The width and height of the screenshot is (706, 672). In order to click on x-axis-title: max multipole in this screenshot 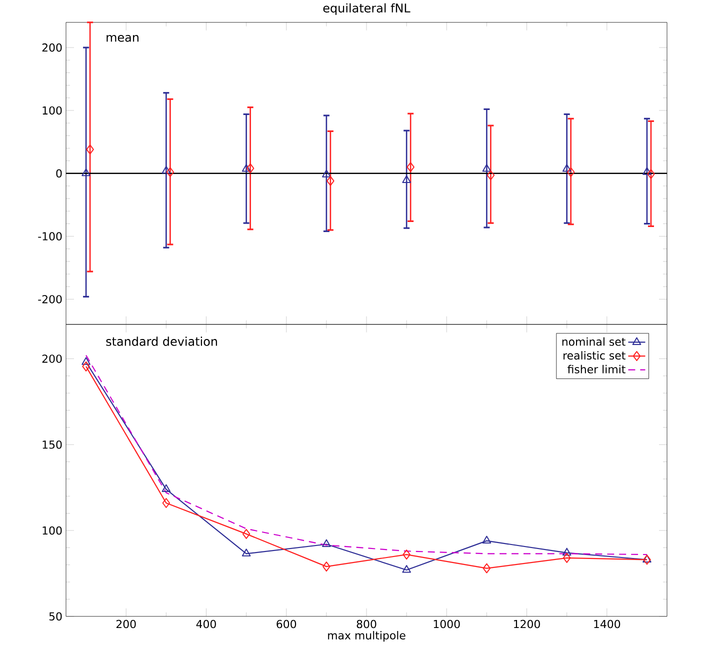, I will do `click(367, 636)`.